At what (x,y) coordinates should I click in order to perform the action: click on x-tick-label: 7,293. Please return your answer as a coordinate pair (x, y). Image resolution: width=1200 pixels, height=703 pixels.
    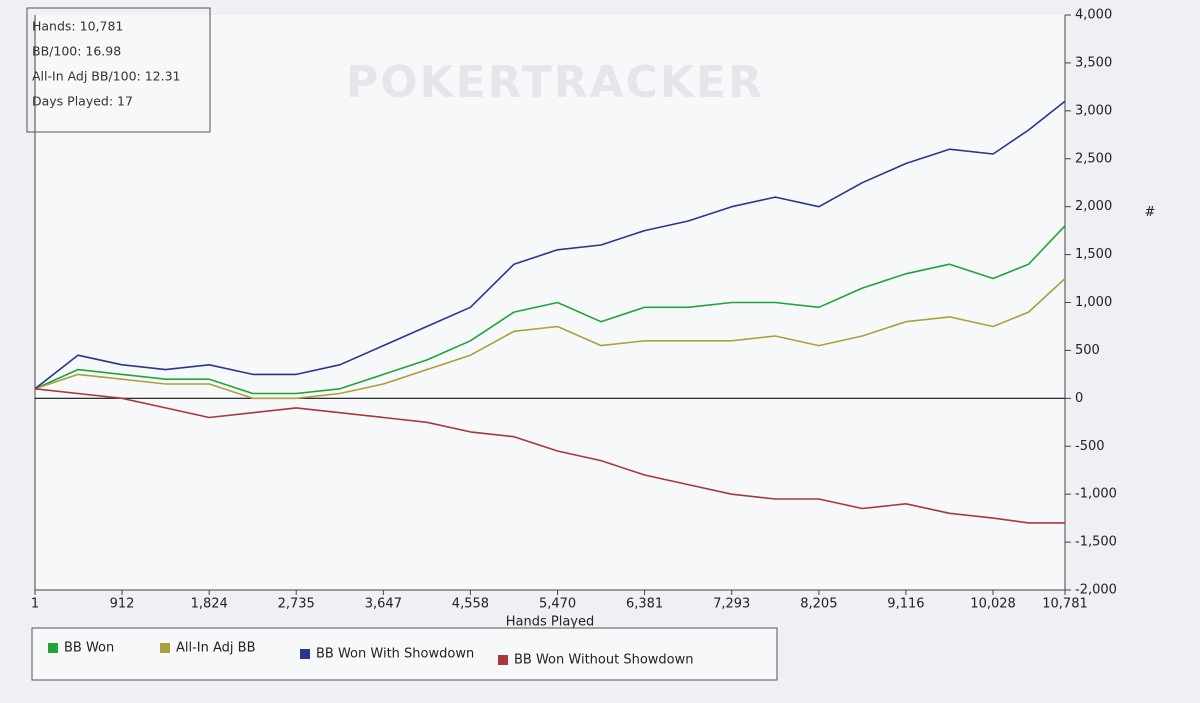
    Looking at the image, I should click on (731, 604).